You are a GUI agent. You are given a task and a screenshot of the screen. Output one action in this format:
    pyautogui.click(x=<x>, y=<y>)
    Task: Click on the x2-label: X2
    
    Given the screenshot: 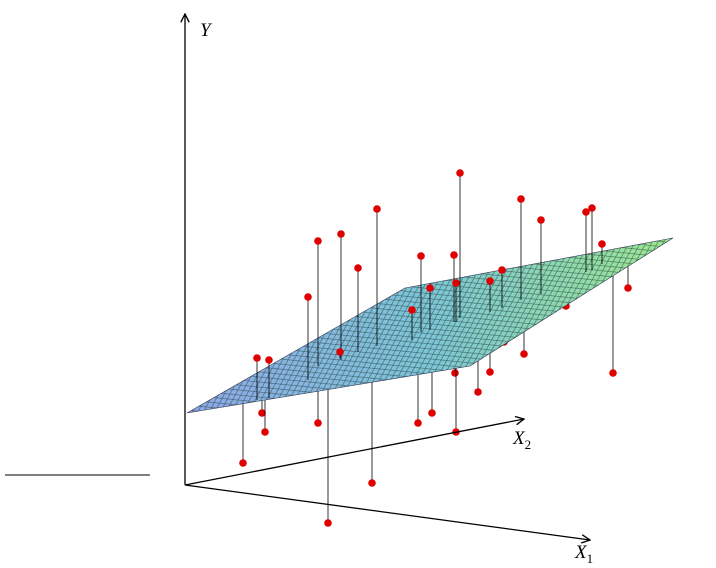 What is the action you would take?
    pyautogui.click(x=521, y=440)
    